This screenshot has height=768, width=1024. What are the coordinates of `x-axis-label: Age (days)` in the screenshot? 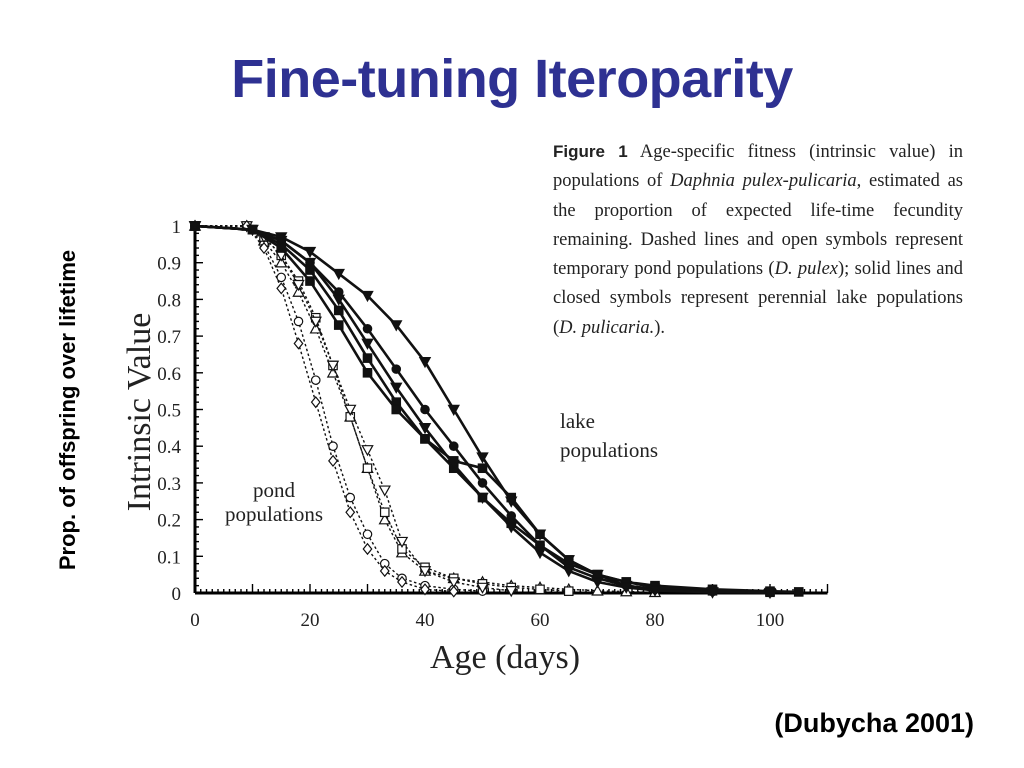 It's located at (505, 657).